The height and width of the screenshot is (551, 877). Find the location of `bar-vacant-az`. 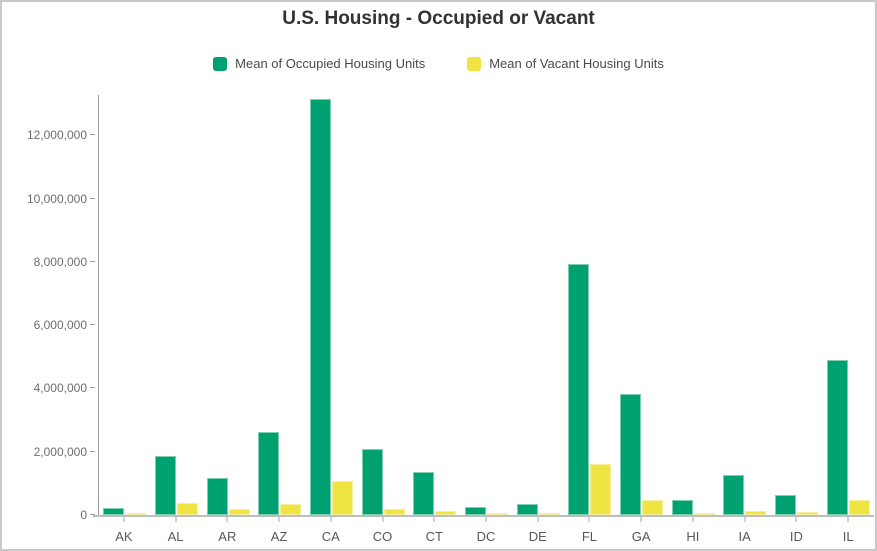

bar-vacant-az is located at coordinates (291, 509).